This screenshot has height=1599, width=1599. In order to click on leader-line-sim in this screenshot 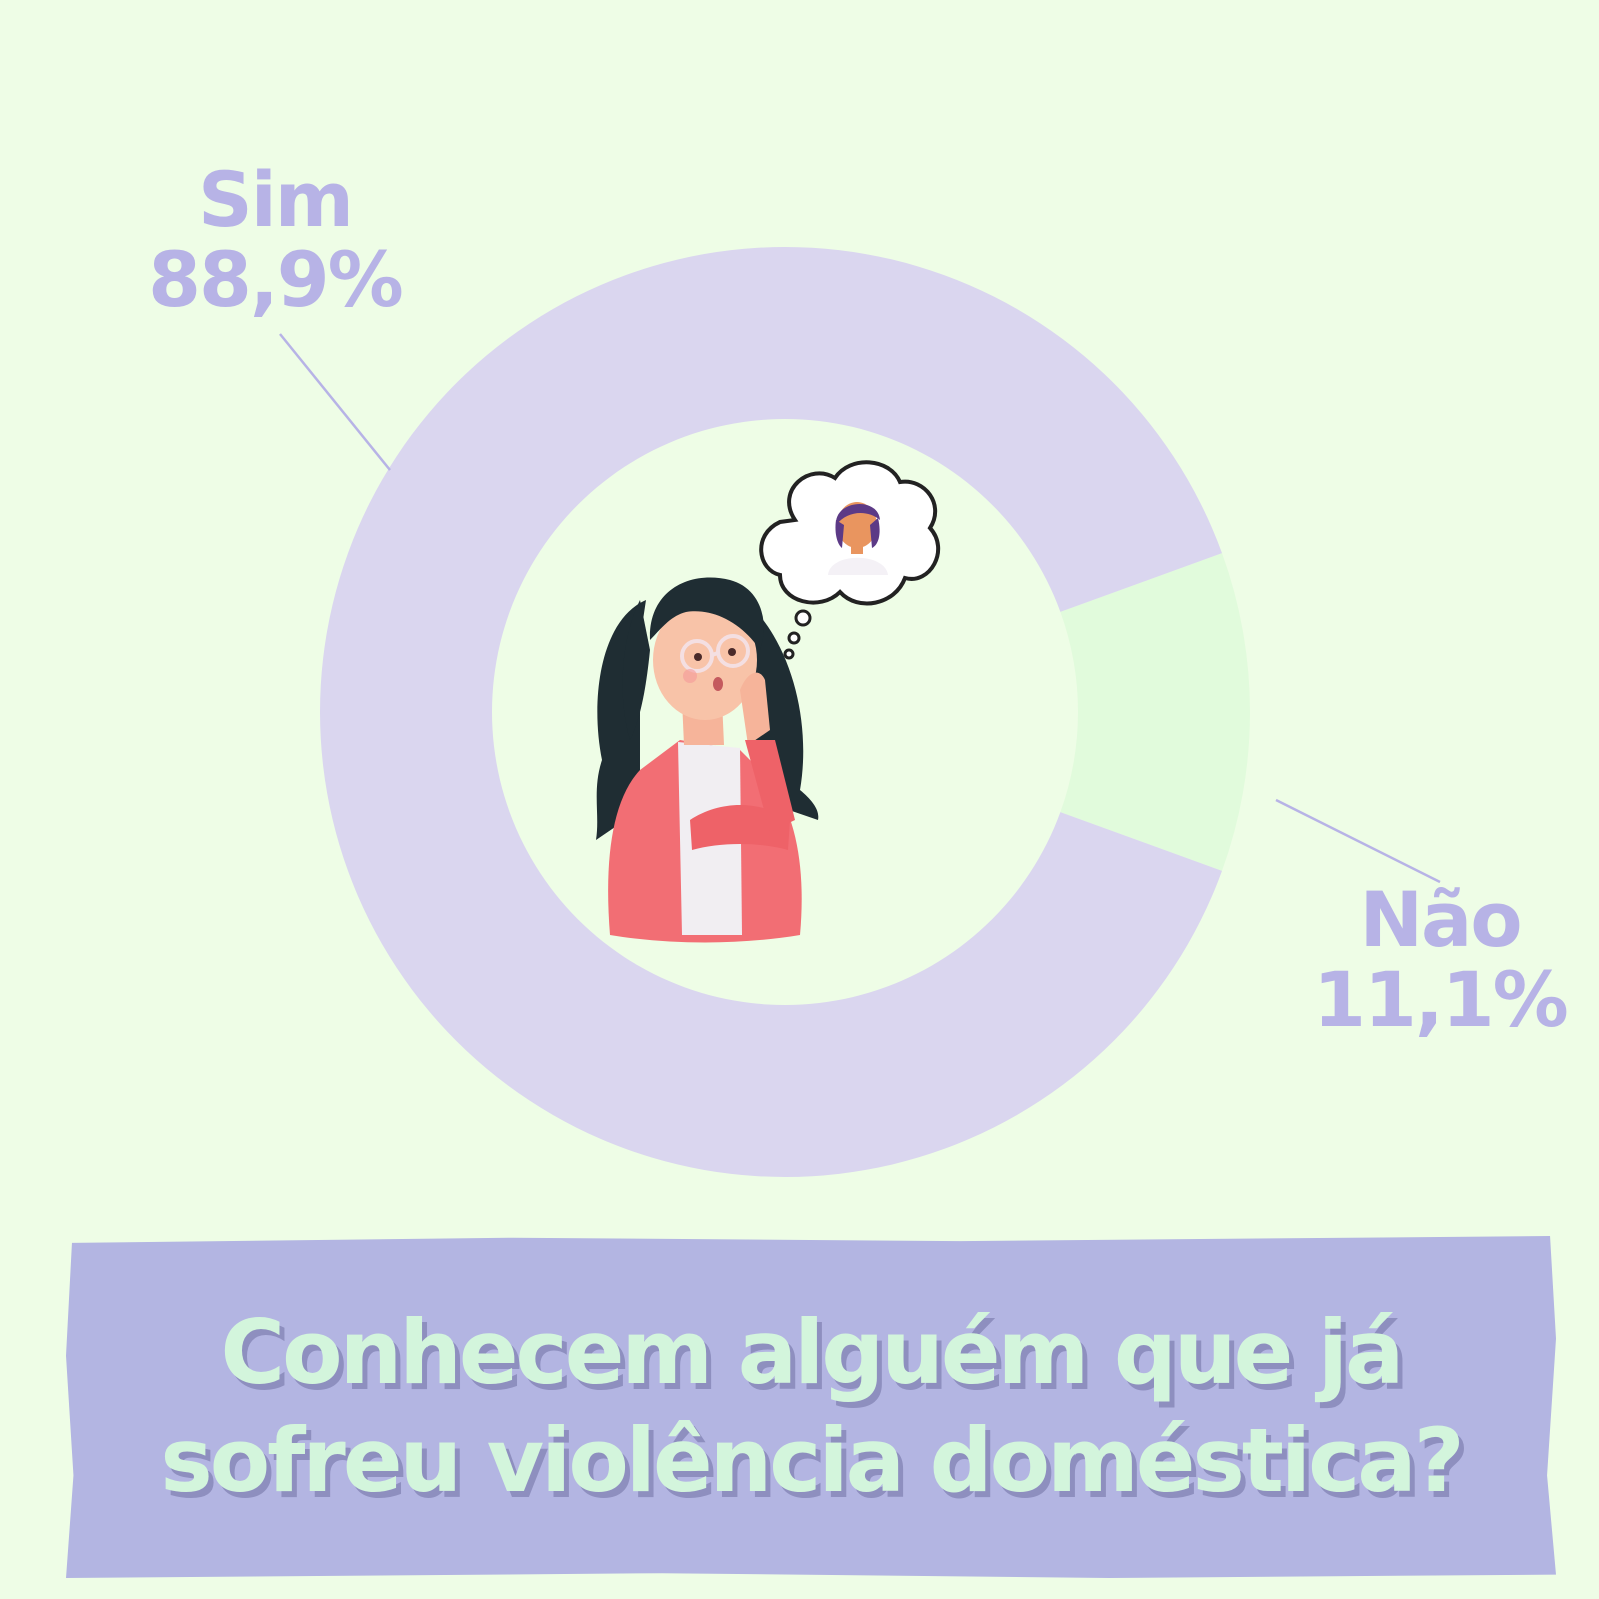, I will do `click(335, 402)`.